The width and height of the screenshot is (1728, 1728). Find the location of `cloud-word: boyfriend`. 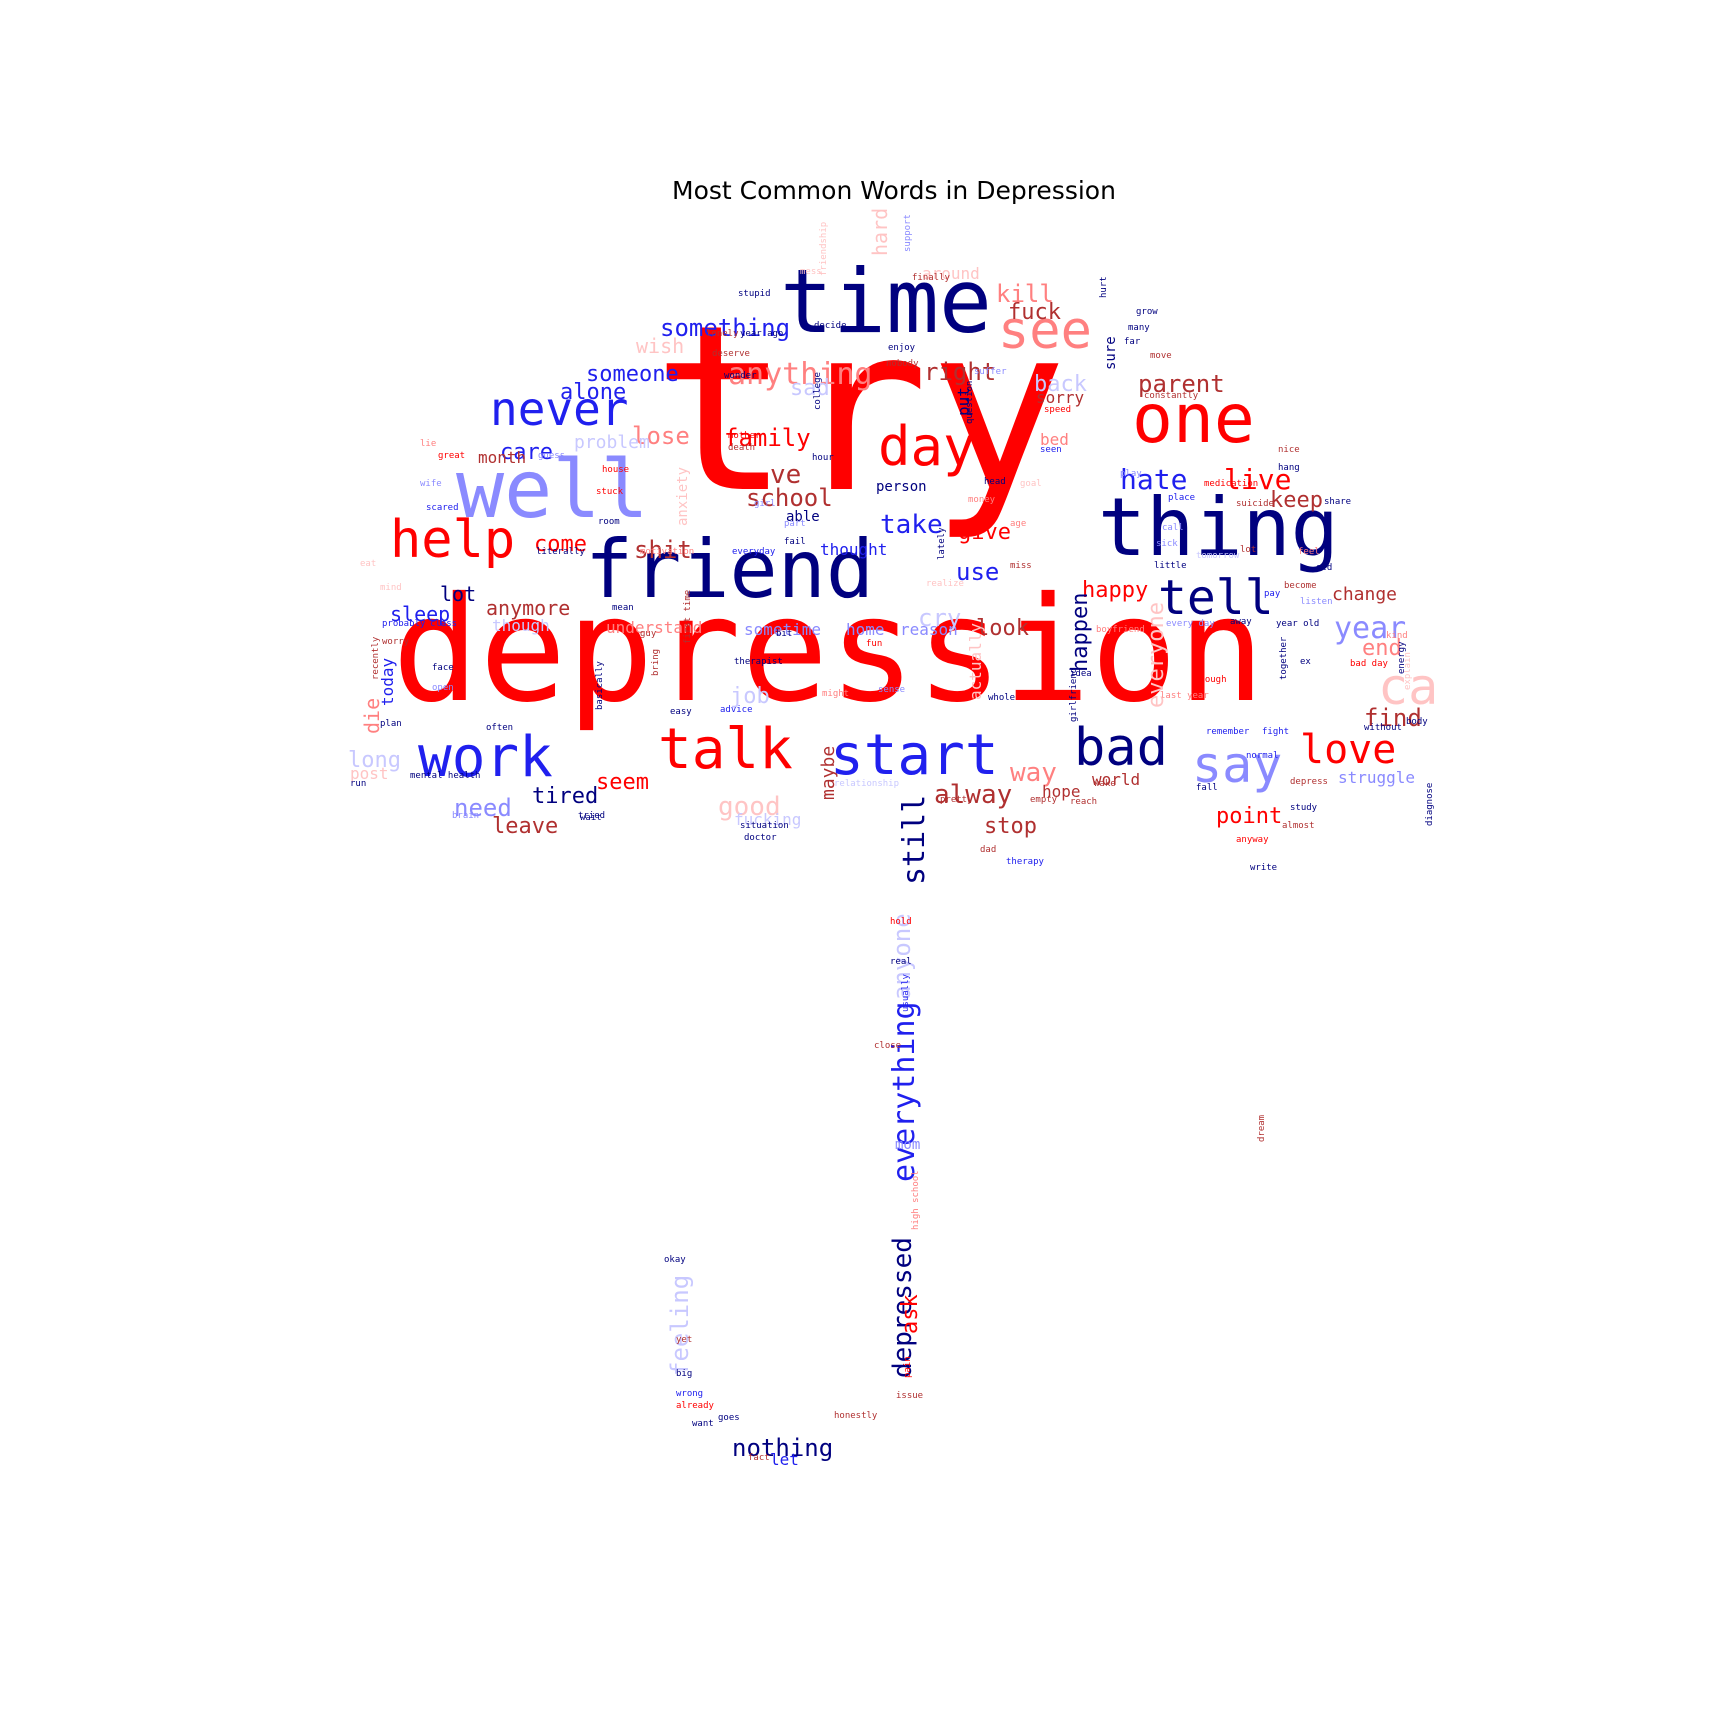

cloud-word: boyfriend is located at coordinates (1120, 630).